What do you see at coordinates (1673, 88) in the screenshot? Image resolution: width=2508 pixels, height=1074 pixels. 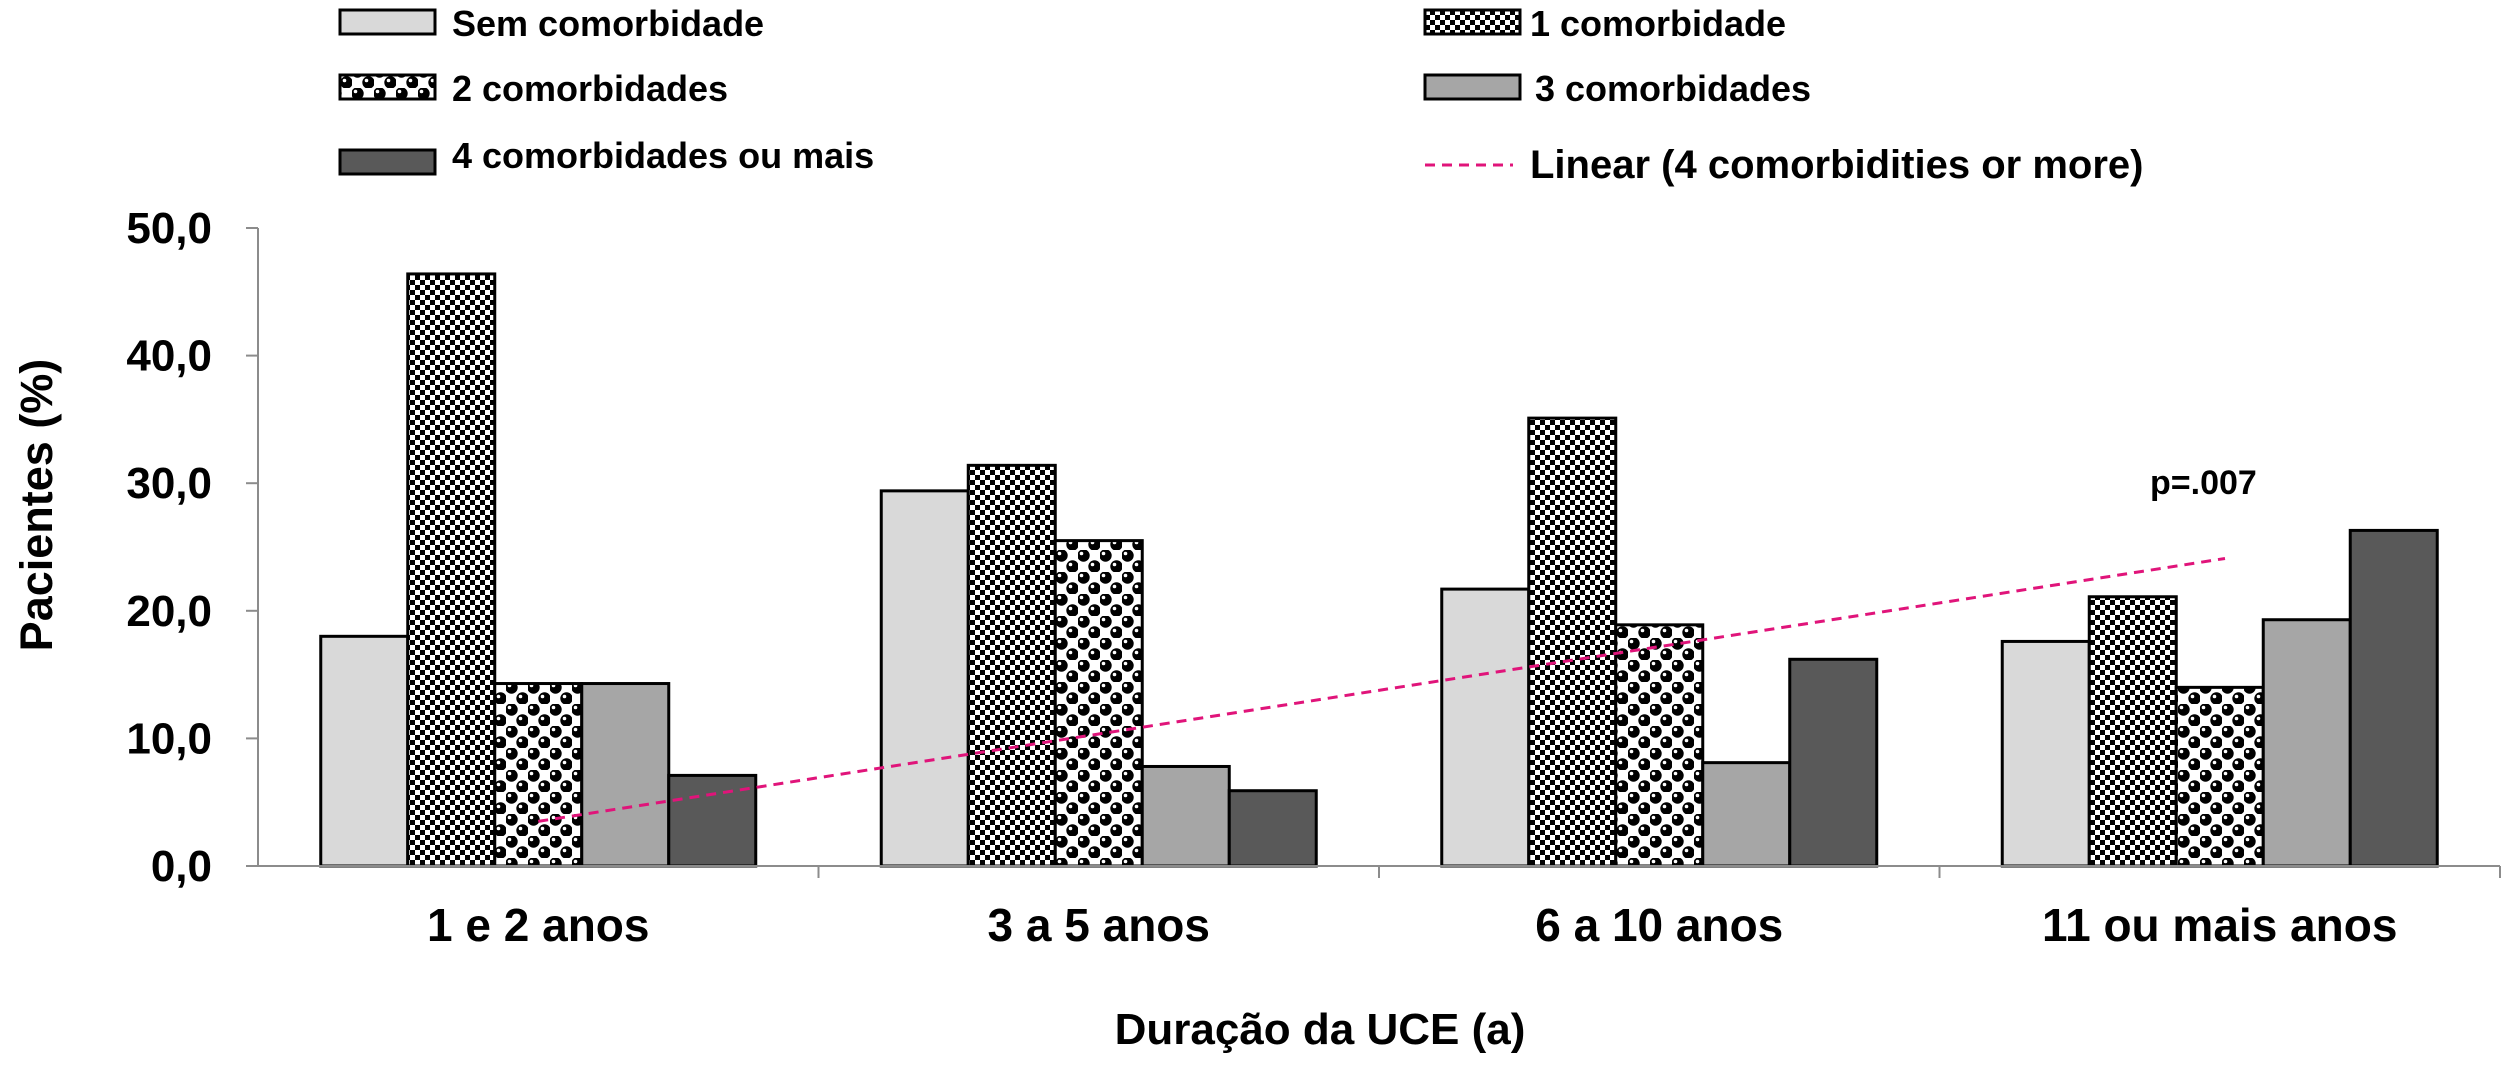 I see `legend-label-4: 3 comorbidades` at bounding box center [1673, 88].